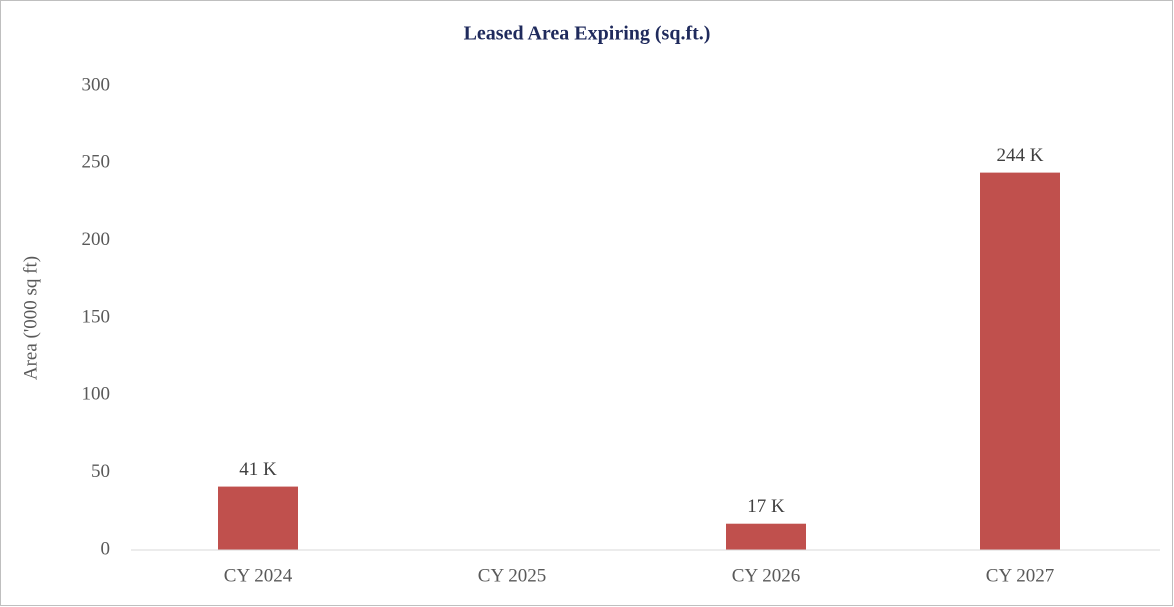 This screenshot has width=1174, height=607. Describe the element at coordinates (96, 394) in the screenshot. I see `y-tick-label: 100` at that location.